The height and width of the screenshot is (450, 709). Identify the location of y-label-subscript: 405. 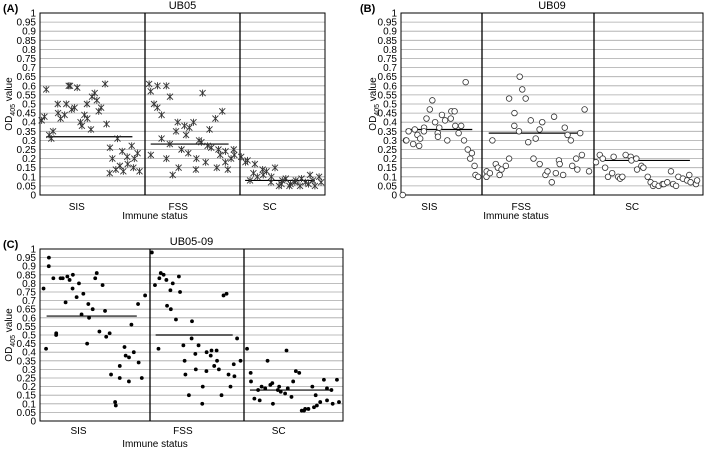
(377, 110).